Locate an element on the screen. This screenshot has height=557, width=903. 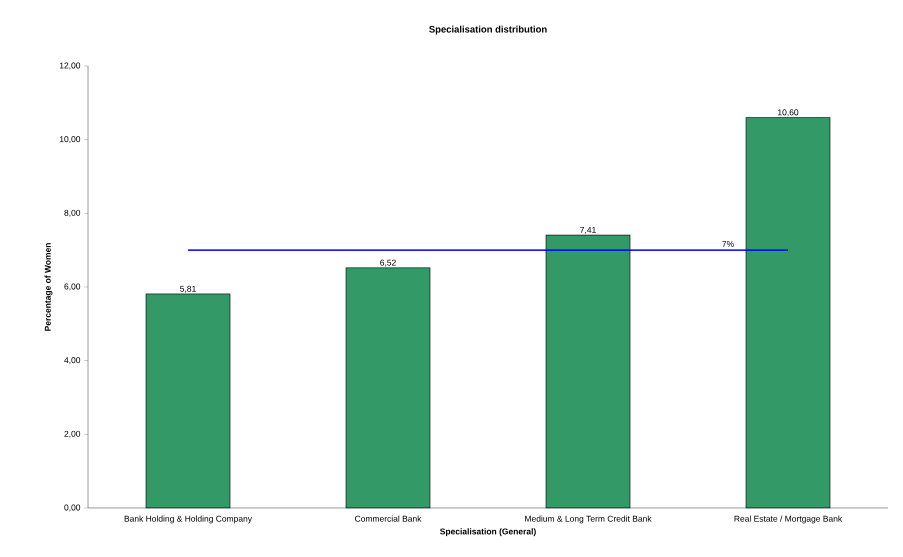
data-label: 5,81 is located at coordinates (188, 289).